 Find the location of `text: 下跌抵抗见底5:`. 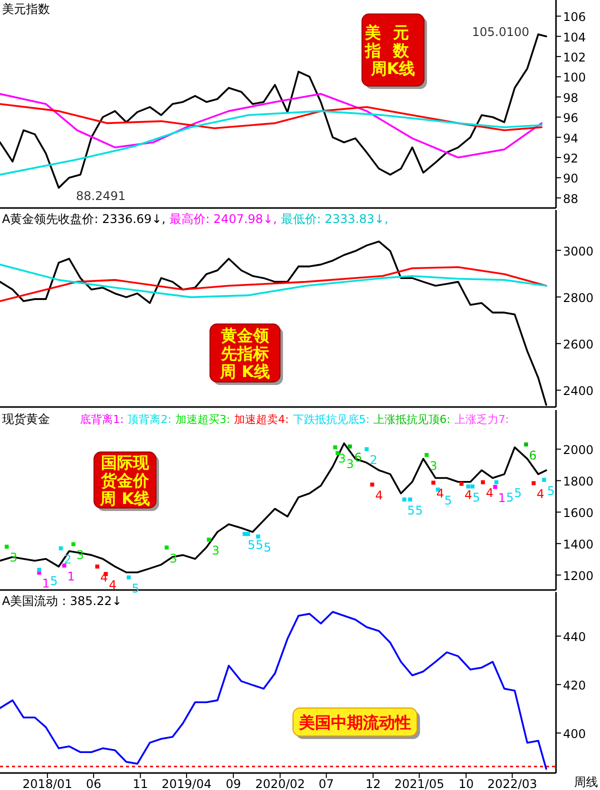

text: 下跌抵抗见底5: is located at coordinates (331, 419).